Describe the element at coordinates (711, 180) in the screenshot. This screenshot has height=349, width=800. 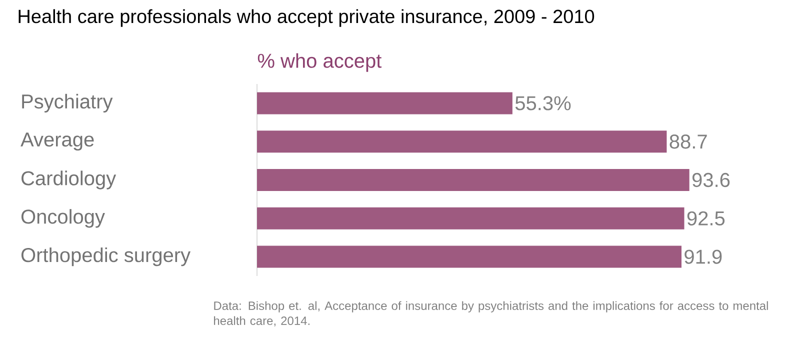
I see `data-label: 93.6` at that location.